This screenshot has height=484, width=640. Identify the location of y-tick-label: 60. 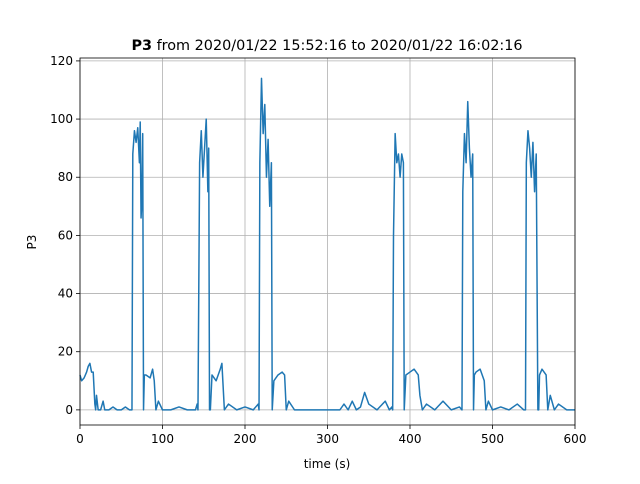
(65, 235).